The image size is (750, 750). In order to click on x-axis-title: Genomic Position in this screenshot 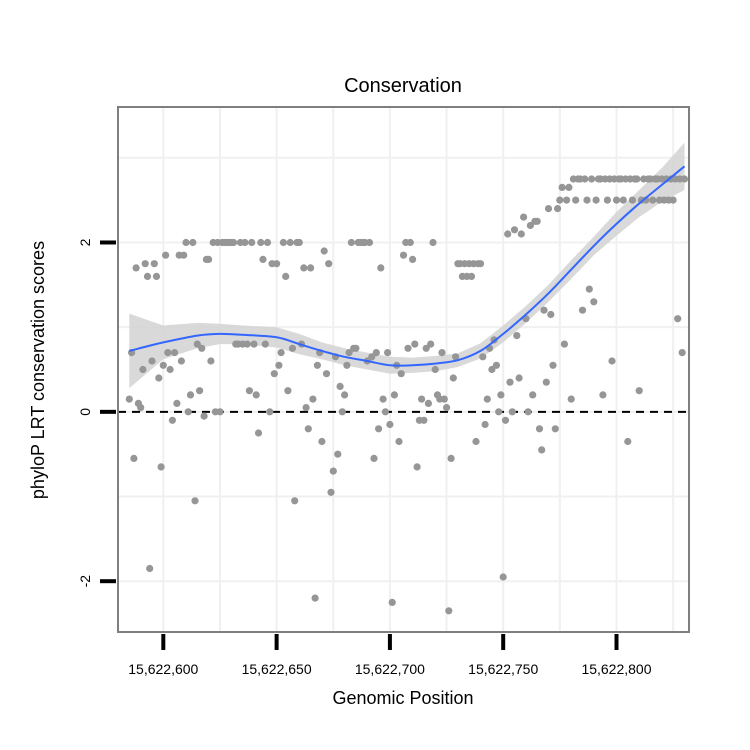, I will do `click(402, 698)`.